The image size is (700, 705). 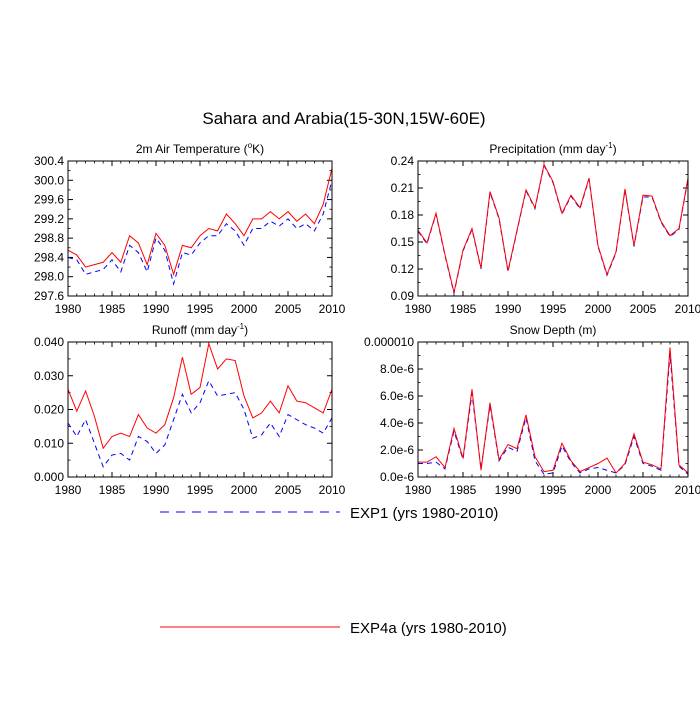 I want to click on panel-title-tail: K), so click(x=258, y=149).